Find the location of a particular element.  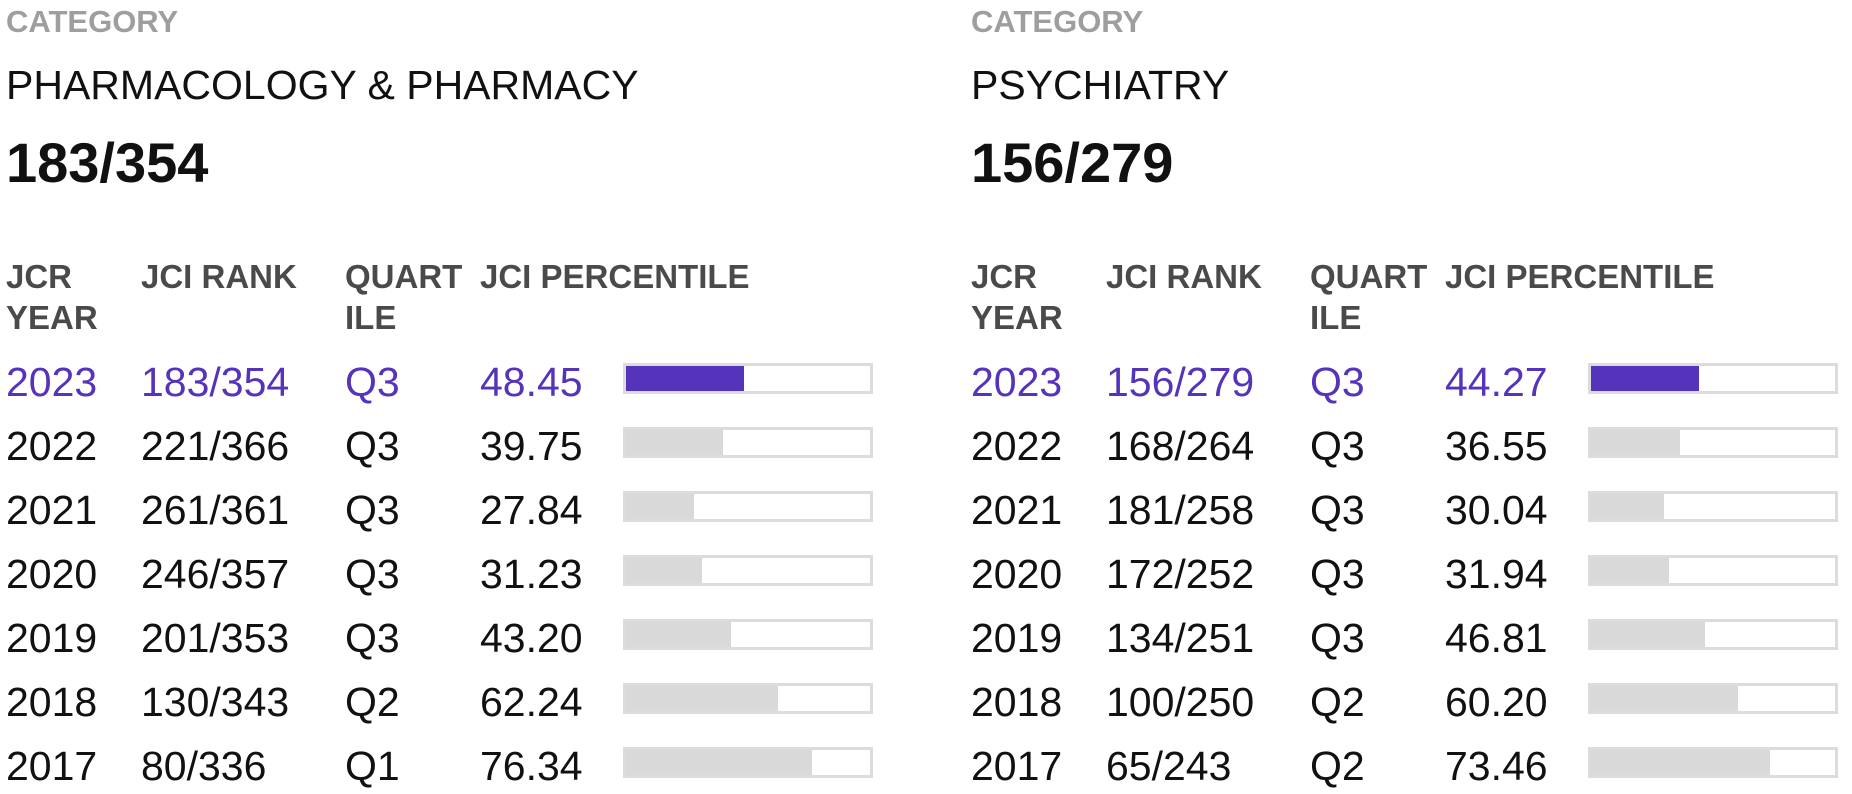

jci-rank-cell: 221/366 is located at coordinates (215, 446).